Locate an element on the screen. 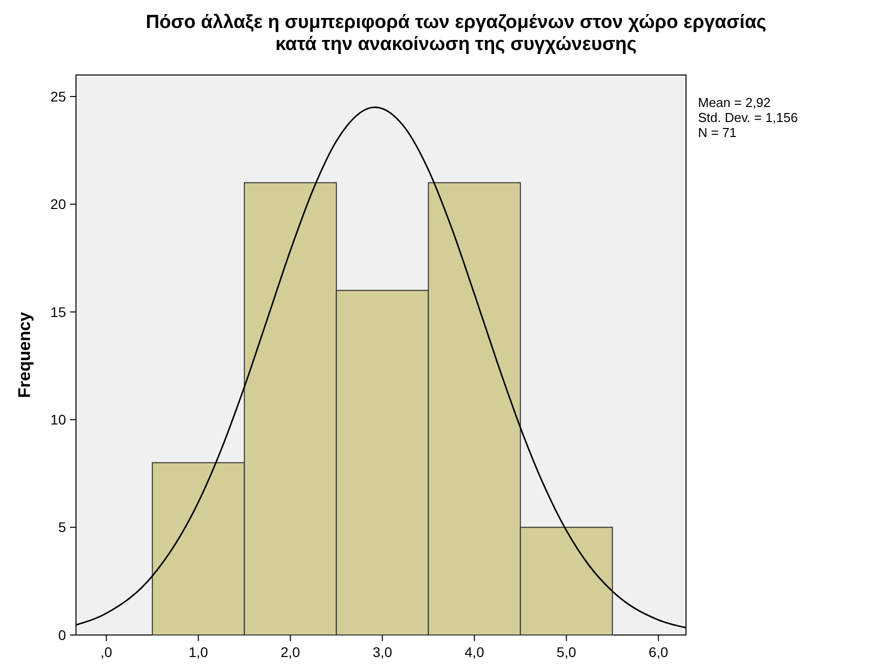  x-tick-label: 1,0 is located at coordinates (198, 652).